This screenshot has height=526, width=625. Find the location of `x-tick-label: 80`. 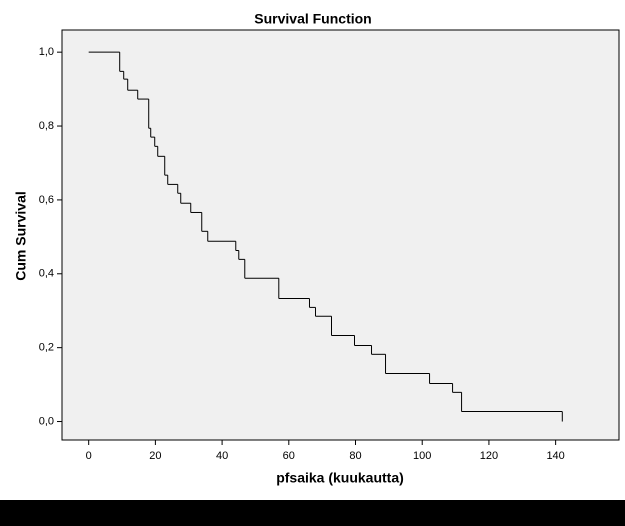

x-tick-label: 80 is located at coordinates (355, 456).